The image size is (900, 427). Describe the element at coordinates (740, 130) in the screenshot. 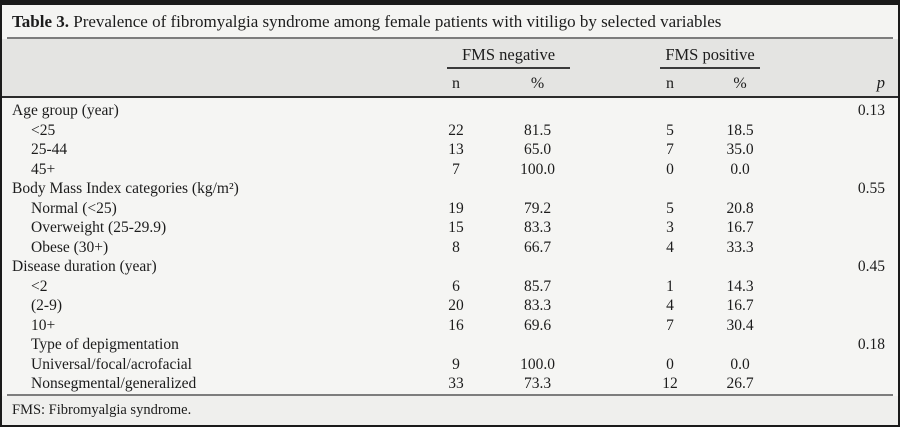

I see `pos-pct-cell: 18.5` at that location.